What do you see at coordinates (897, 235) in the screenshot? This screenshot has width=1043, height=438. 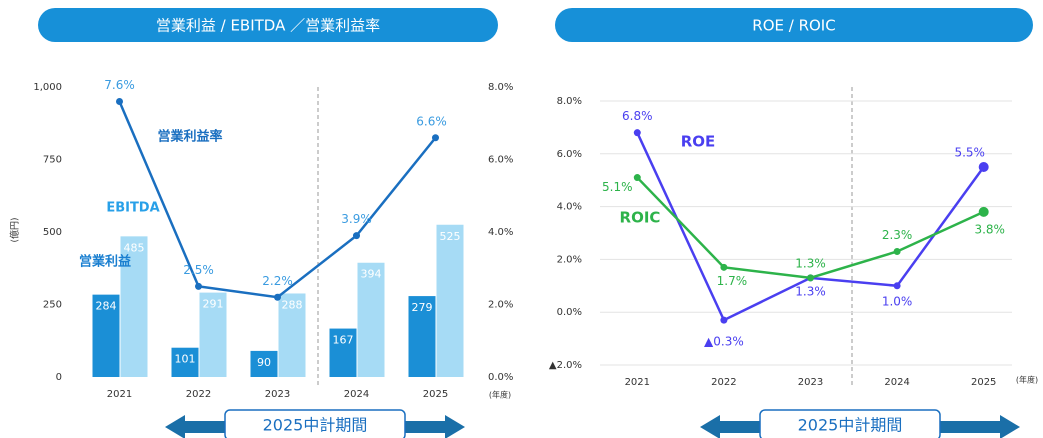 I see `line-value-label: 2.3%` at bounding box center [897, 235].